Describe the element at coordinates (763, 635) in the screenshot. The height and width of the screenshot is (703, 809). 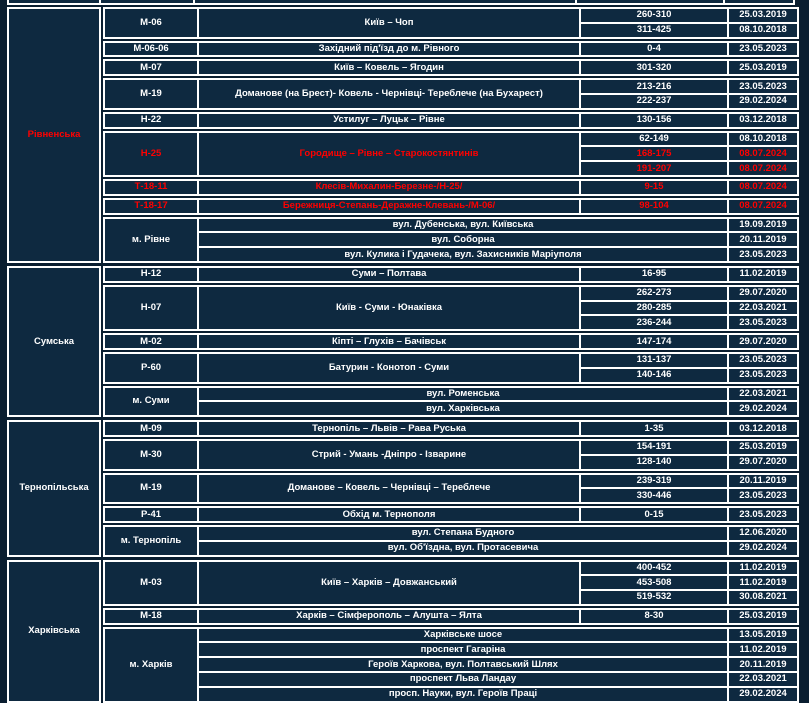
I see `date-cell: 13.05.2019` at that location.